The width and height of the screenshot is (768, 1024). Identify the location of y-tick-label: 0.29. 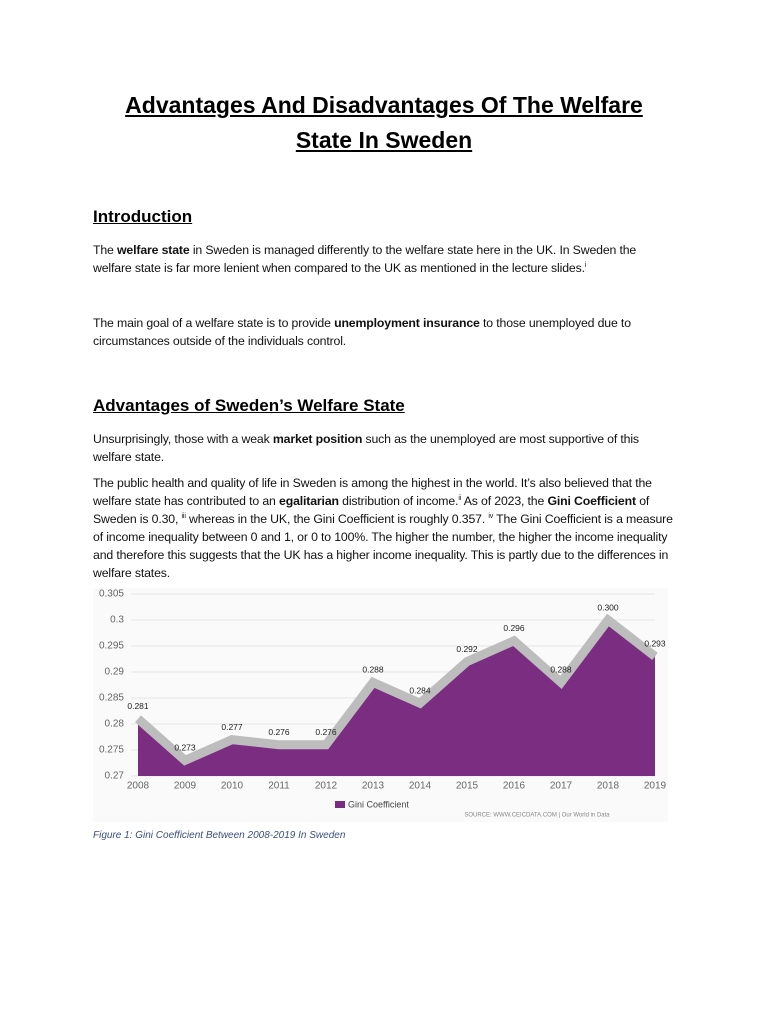
(115, 672).